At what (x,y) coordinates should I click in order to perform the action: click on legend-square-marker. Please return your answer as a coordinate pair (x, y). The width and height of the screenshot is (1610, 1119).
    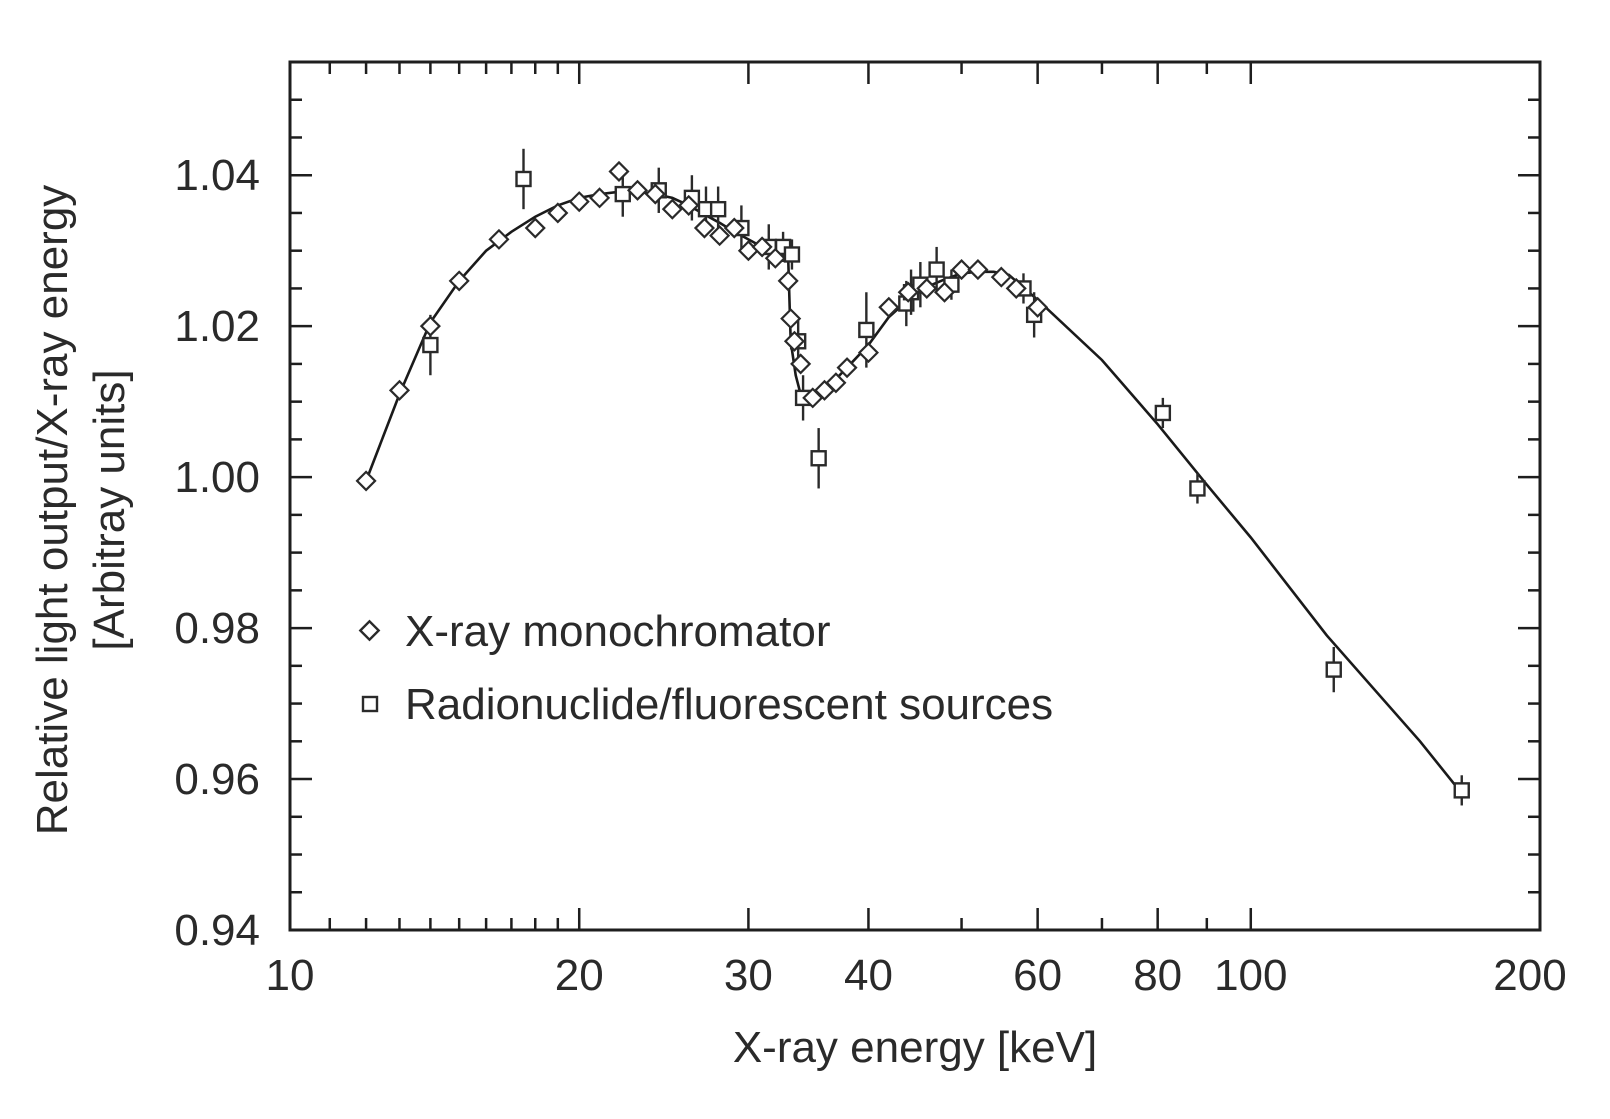
    Looking at the image, I should click on (370, 704).